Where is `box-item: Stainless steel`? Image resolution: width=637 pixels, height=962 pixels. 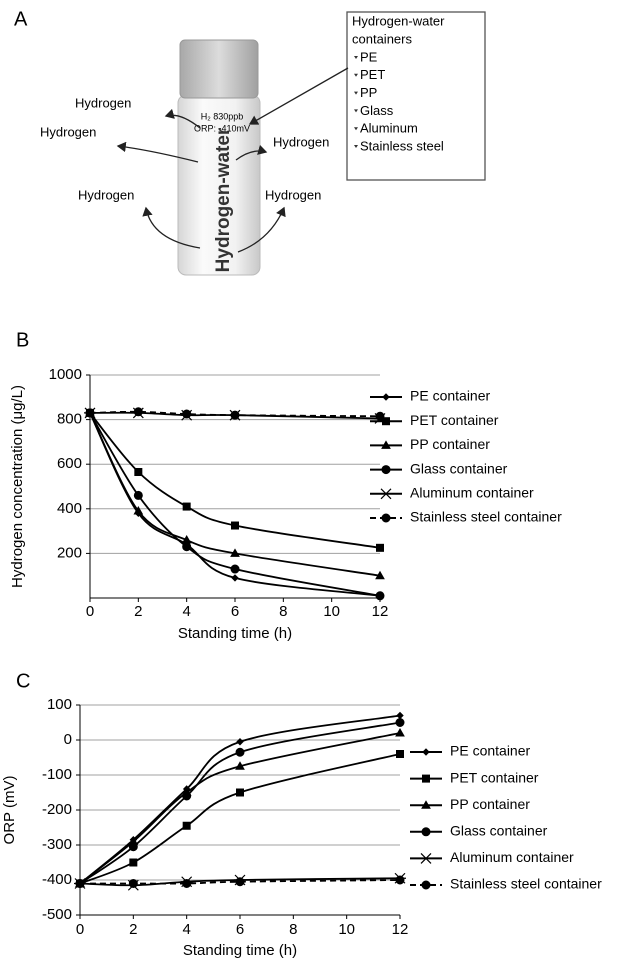 box-item: Stainless steel is located at coordinates (402, 145).